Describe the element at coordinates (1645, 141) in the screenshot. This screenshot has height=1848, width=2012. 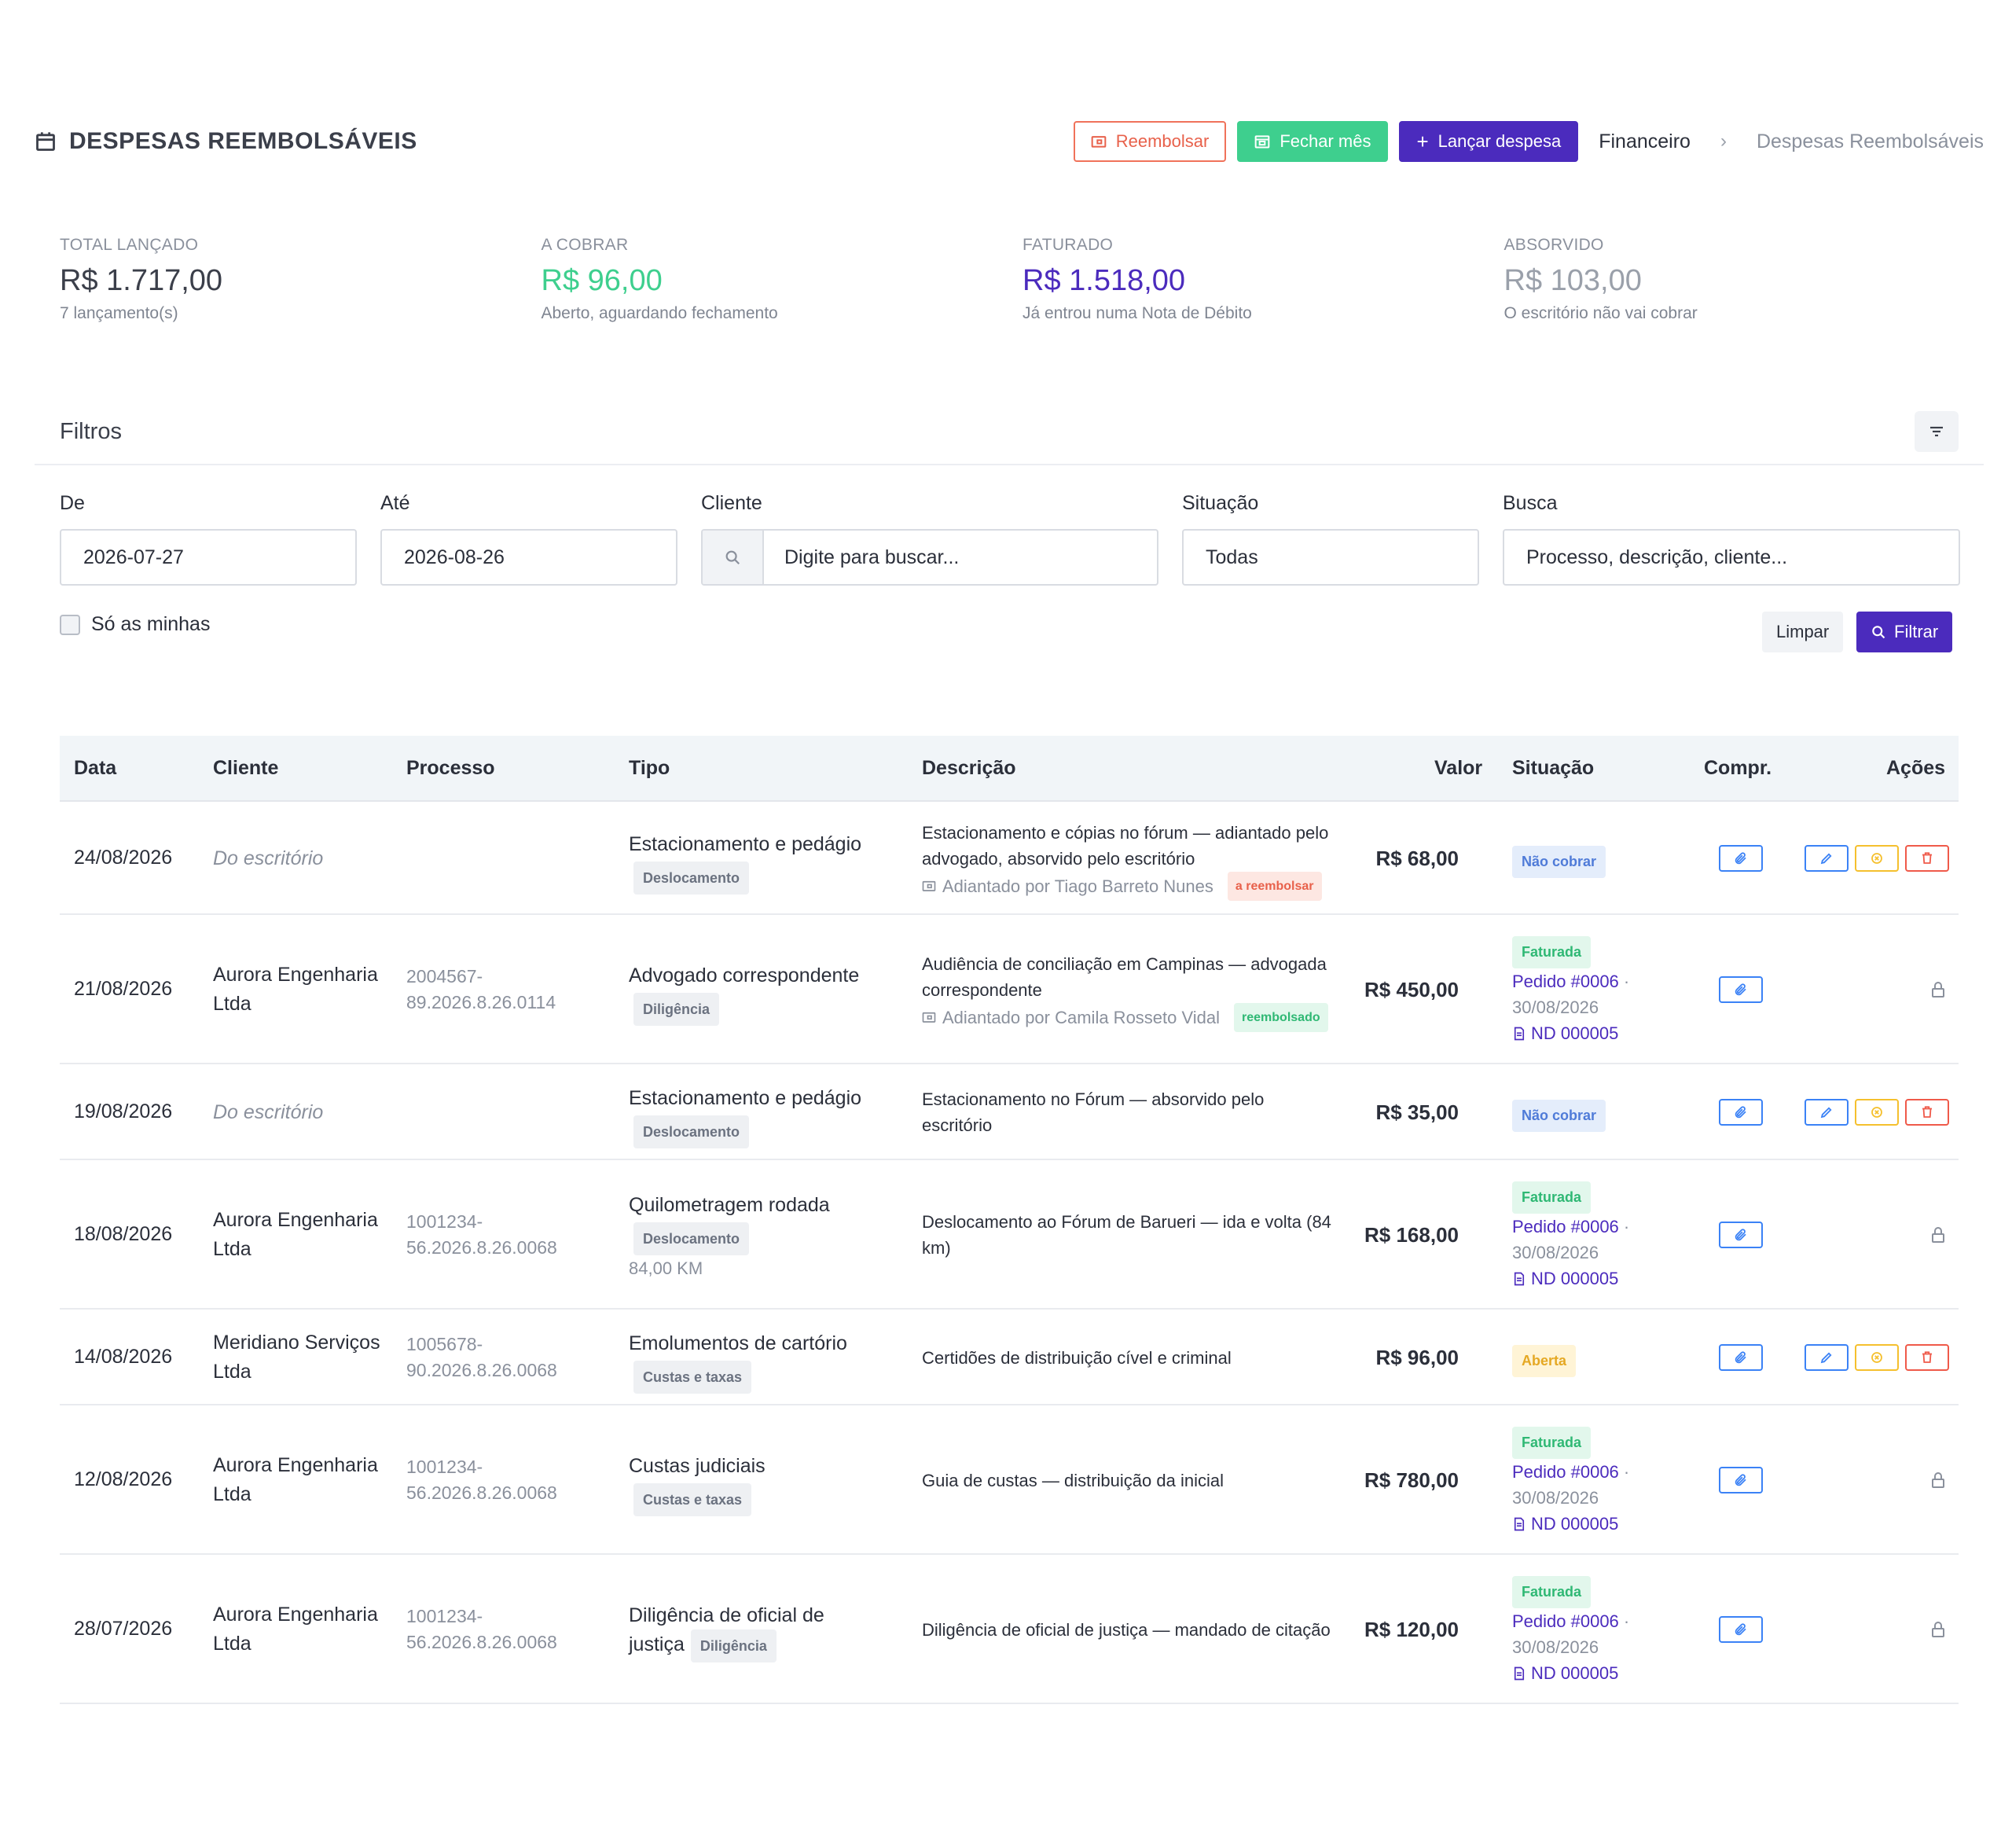
I see `breadcrumb-financeiro: Financeiro` at that location.